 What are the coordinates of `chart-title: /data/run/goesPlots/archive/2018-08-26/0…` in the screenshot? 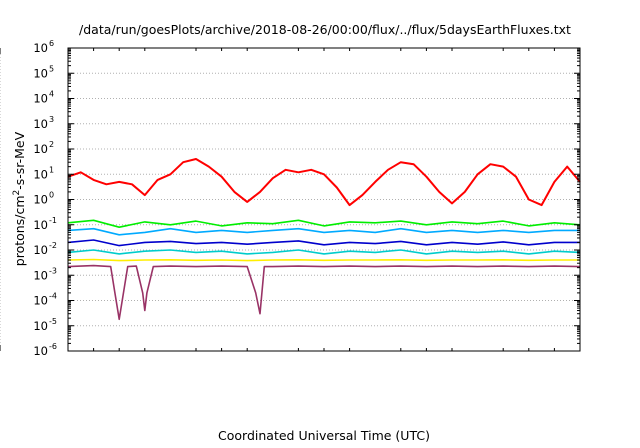 It's located at (325, 29).